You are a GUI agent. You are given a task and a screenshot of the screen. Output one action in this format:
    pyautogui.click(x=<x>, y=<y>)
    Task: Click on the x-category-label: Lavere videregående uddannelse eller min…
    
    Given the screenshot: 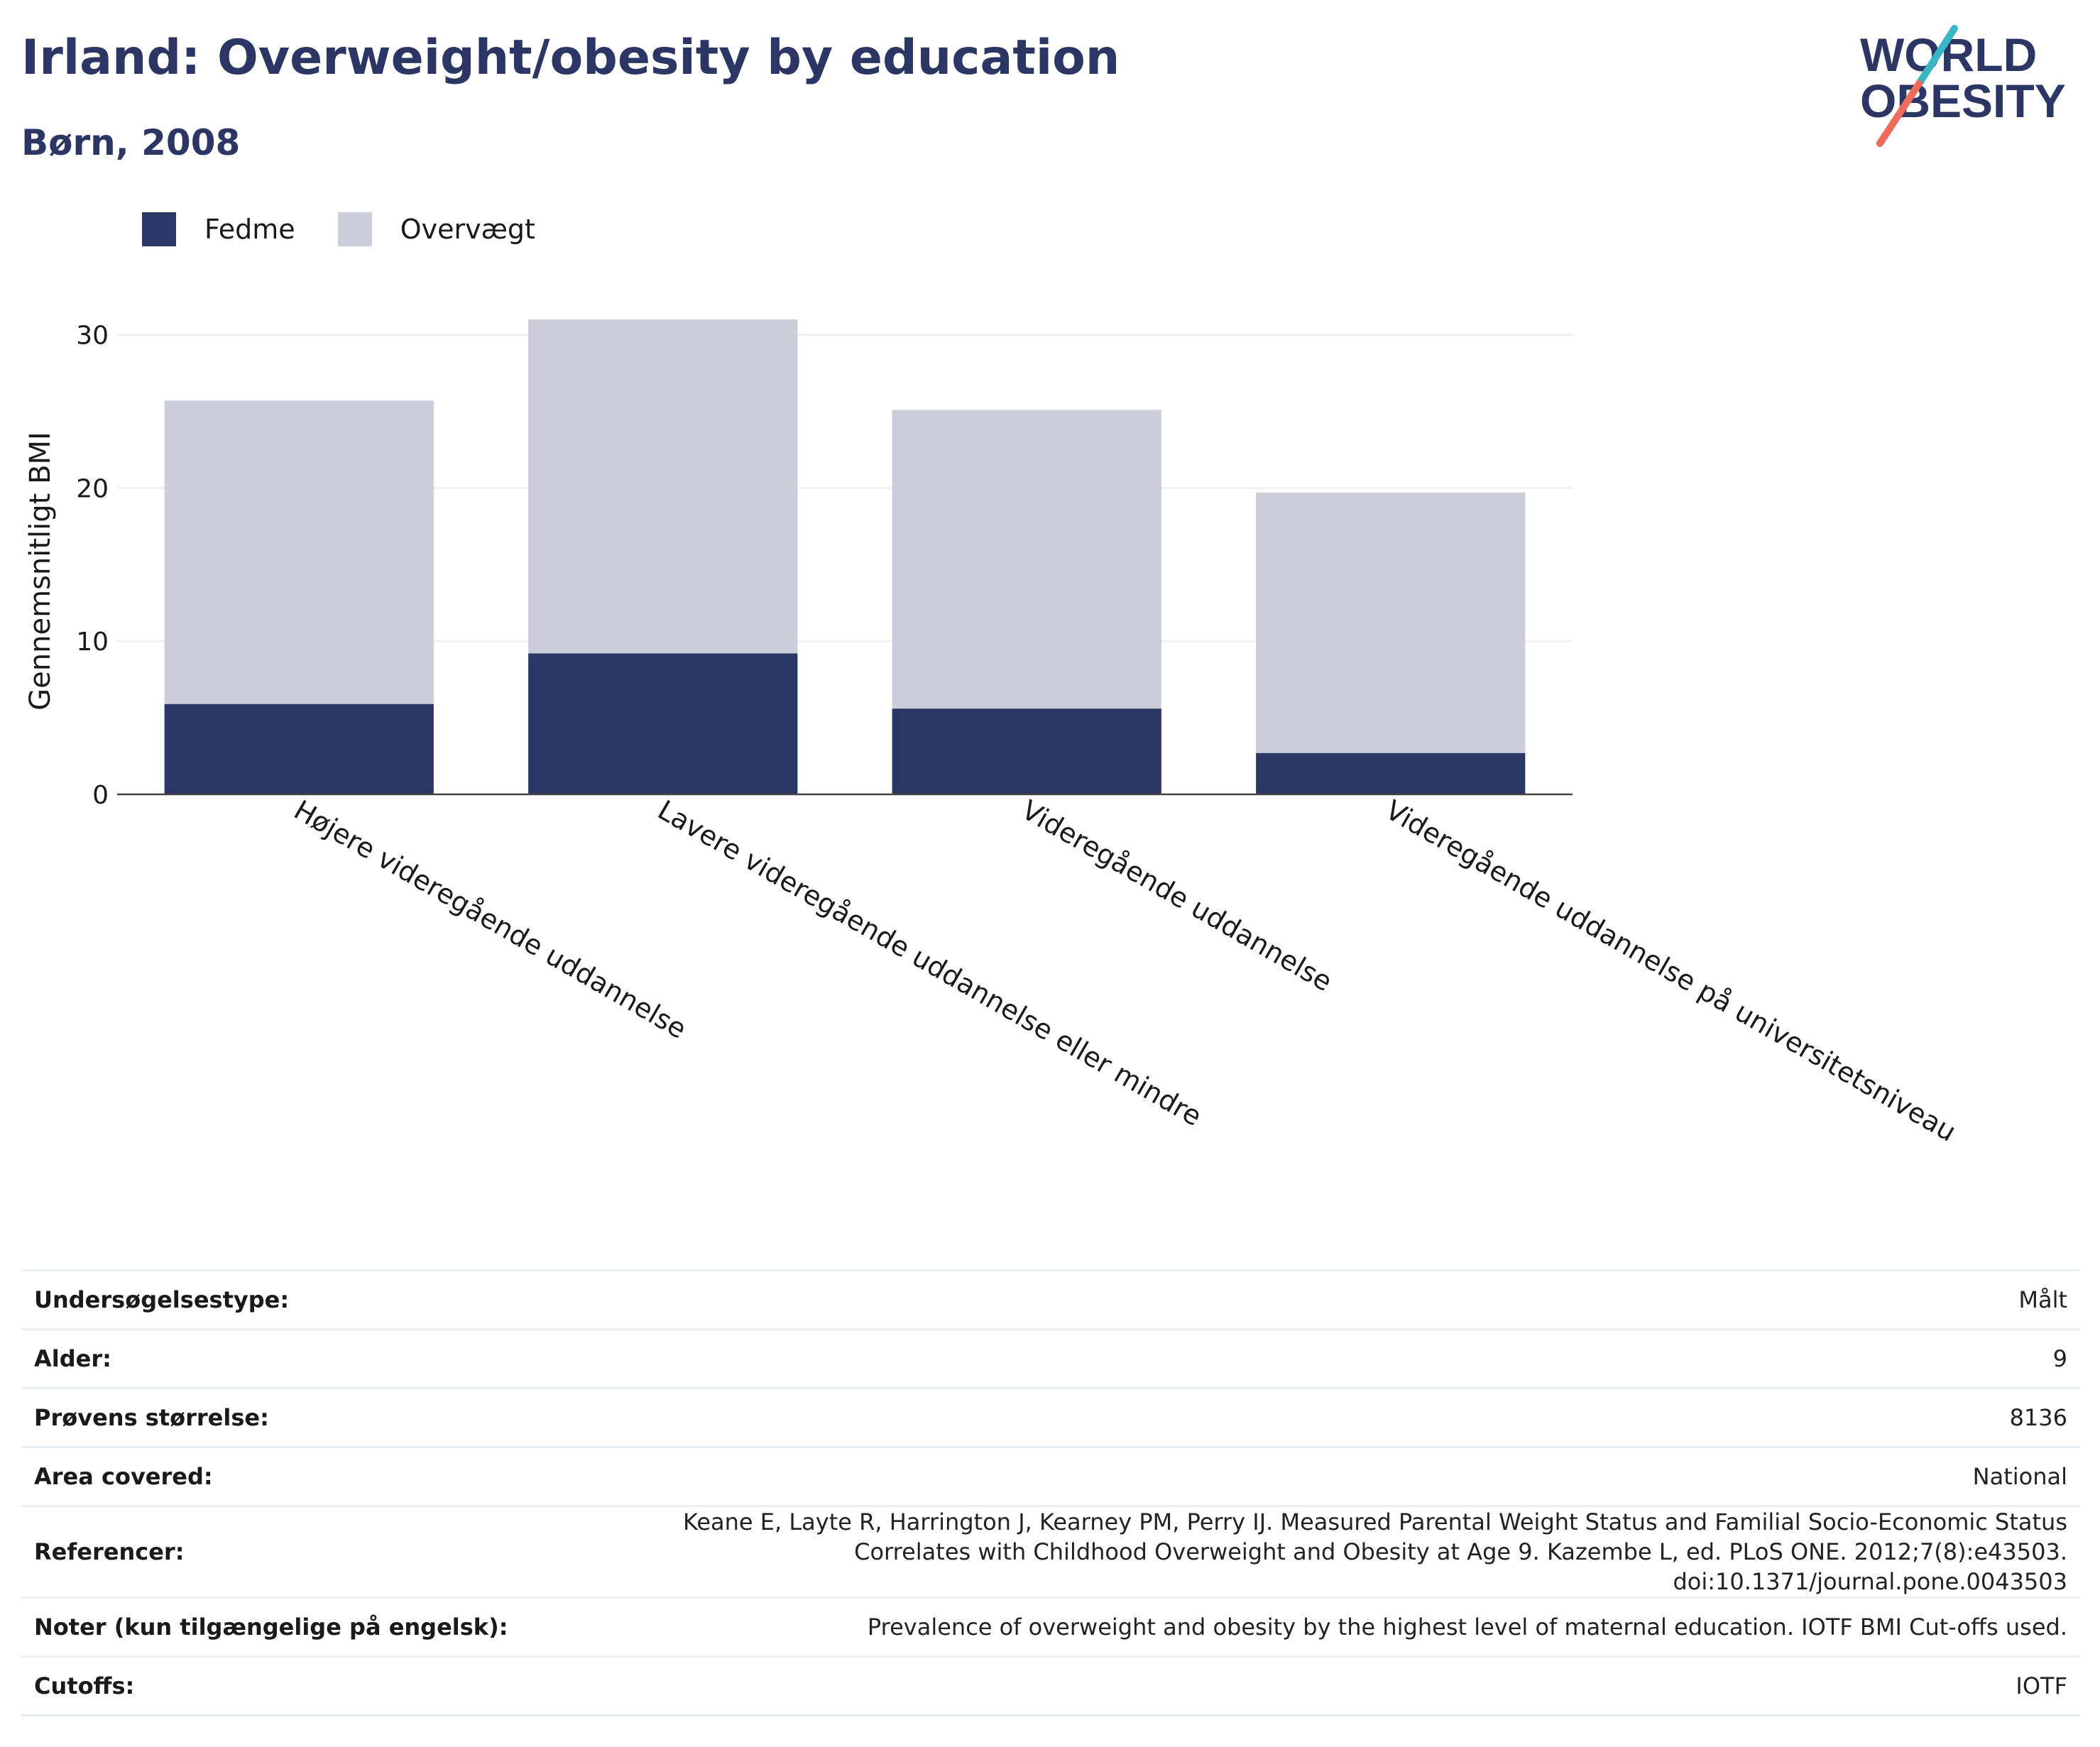 What is the action you would take?
    pyautogui.click(x=929, y=963)
    